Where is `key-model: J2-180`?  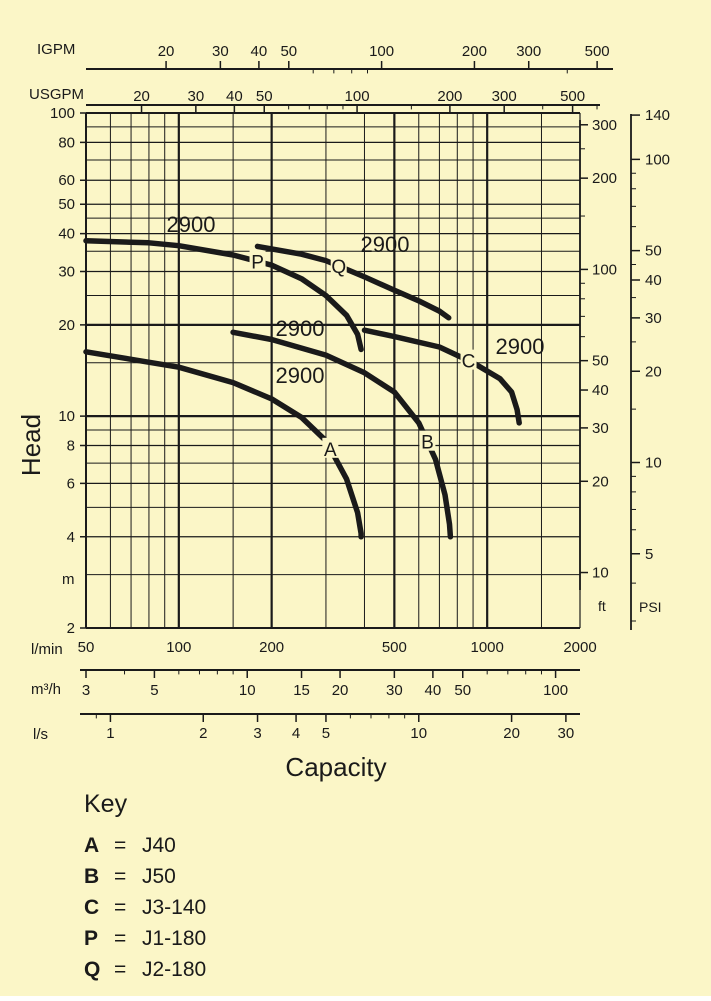 key-model: J2-180 is located at coordinates (174, 969).